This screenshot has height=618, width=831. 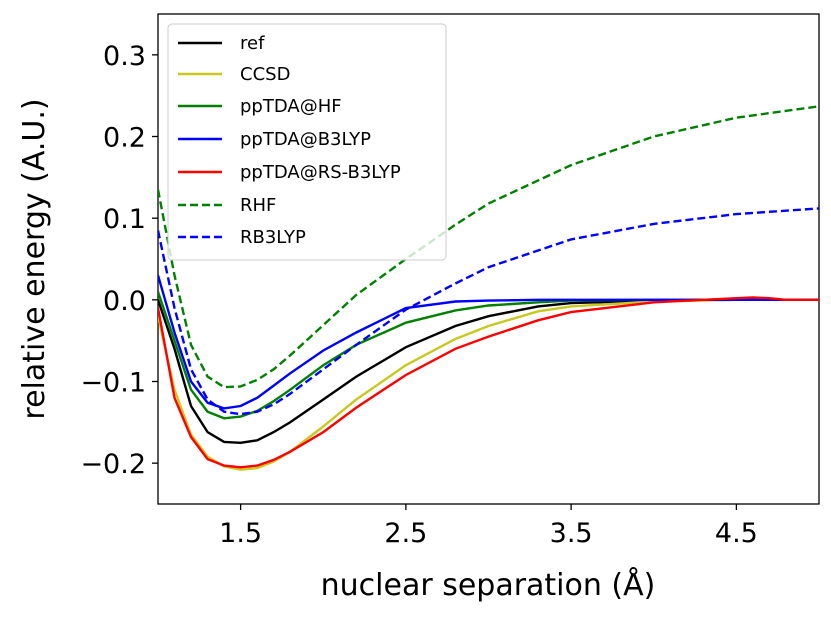 What do you see at coordinates (124, 219) in the screenshot?
I see `y-tick-label: 0.1` at bounding box center [124, 219].